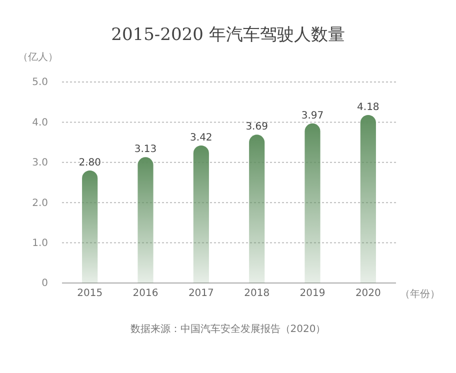  Describe the element at coordinates (313, 294) in the screenshot. I see `x-tick-label: 2019` at that location.